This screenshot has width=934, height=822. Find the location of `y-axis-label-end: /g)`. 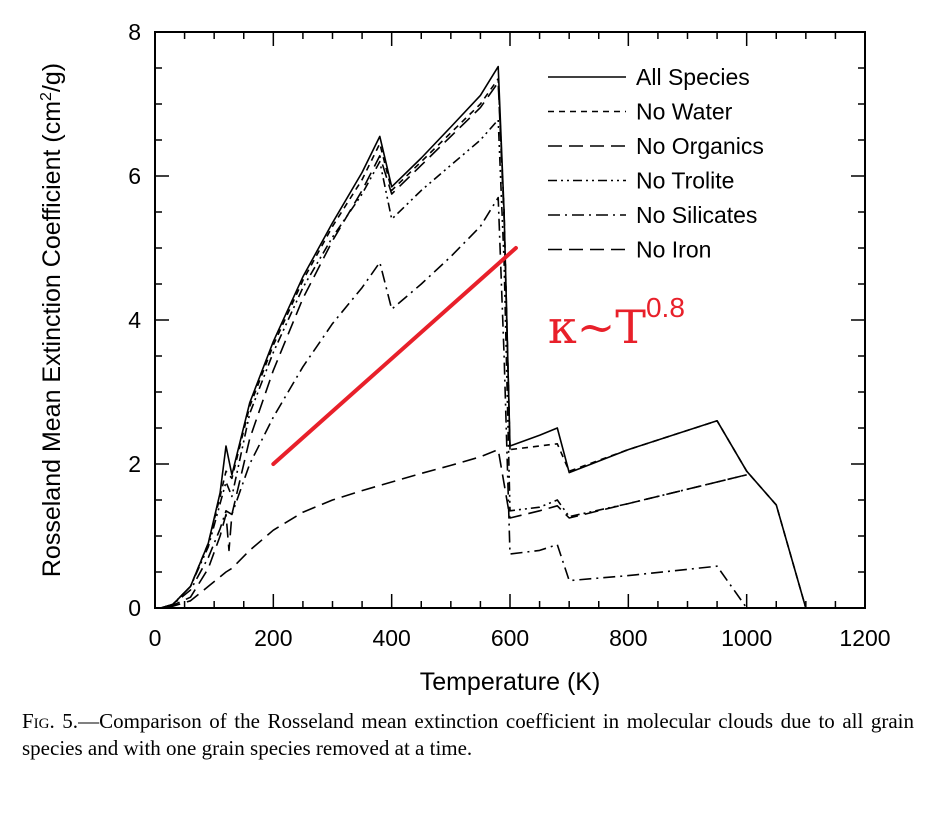

y-axis-label-end: /g) is located at coordinates (52, 77).